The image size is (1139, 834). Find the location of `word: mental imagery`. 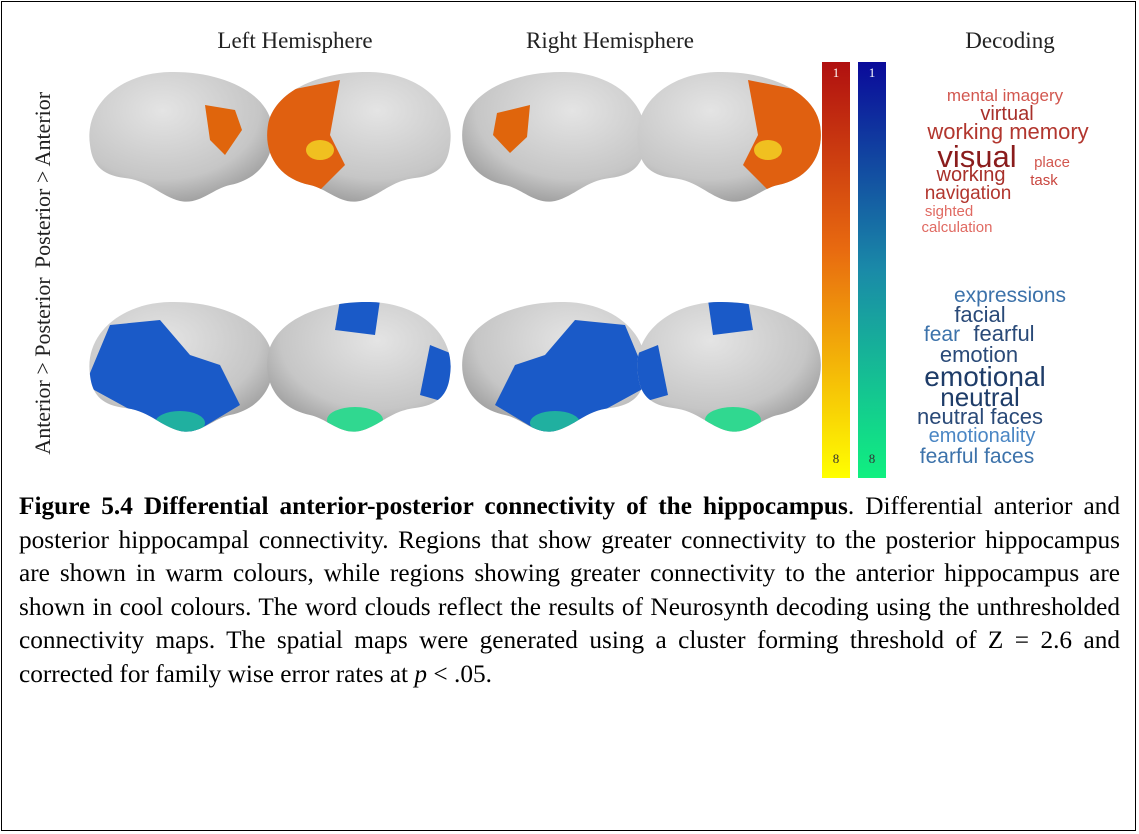

word: mental imagery is located at coordinates (1005, 95).